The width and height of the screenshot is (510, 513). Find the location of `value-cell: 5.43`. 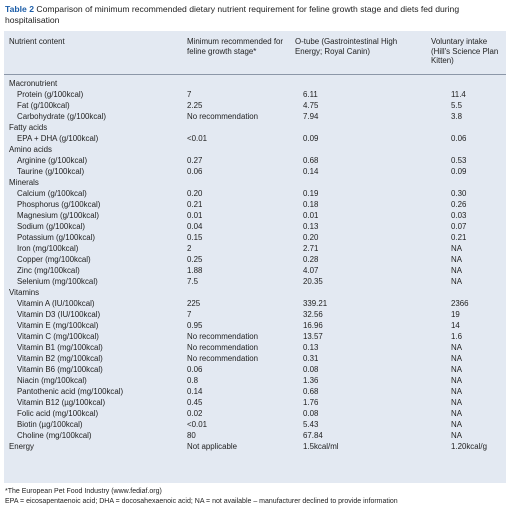

value-cell: 5.43 is located at coordinates (311, 424).